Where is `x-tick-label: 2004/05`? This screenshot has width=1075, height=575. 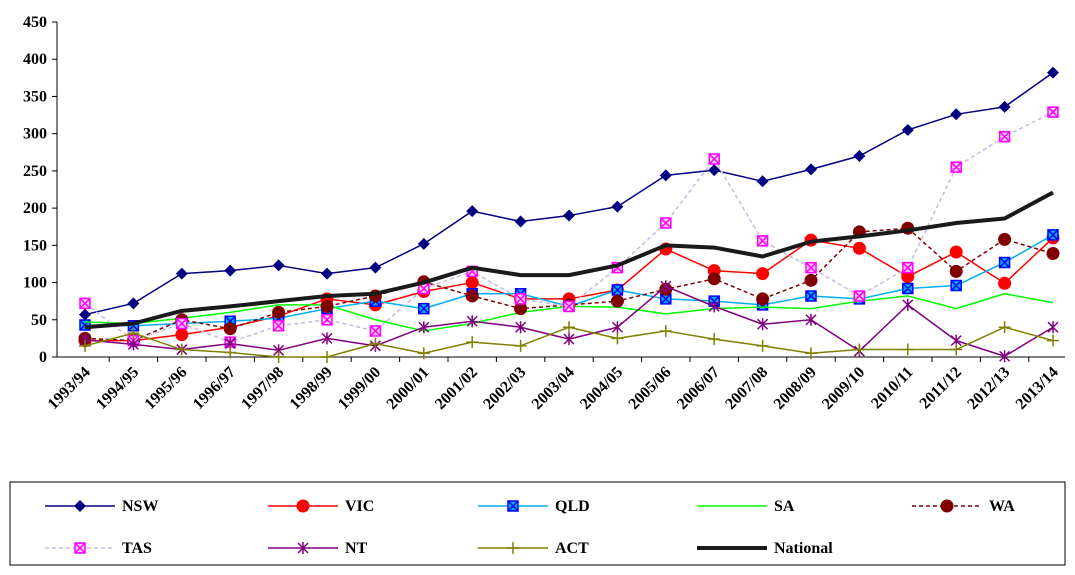 x-tick-label: 2004/05 is located at coordinates (601, 388).